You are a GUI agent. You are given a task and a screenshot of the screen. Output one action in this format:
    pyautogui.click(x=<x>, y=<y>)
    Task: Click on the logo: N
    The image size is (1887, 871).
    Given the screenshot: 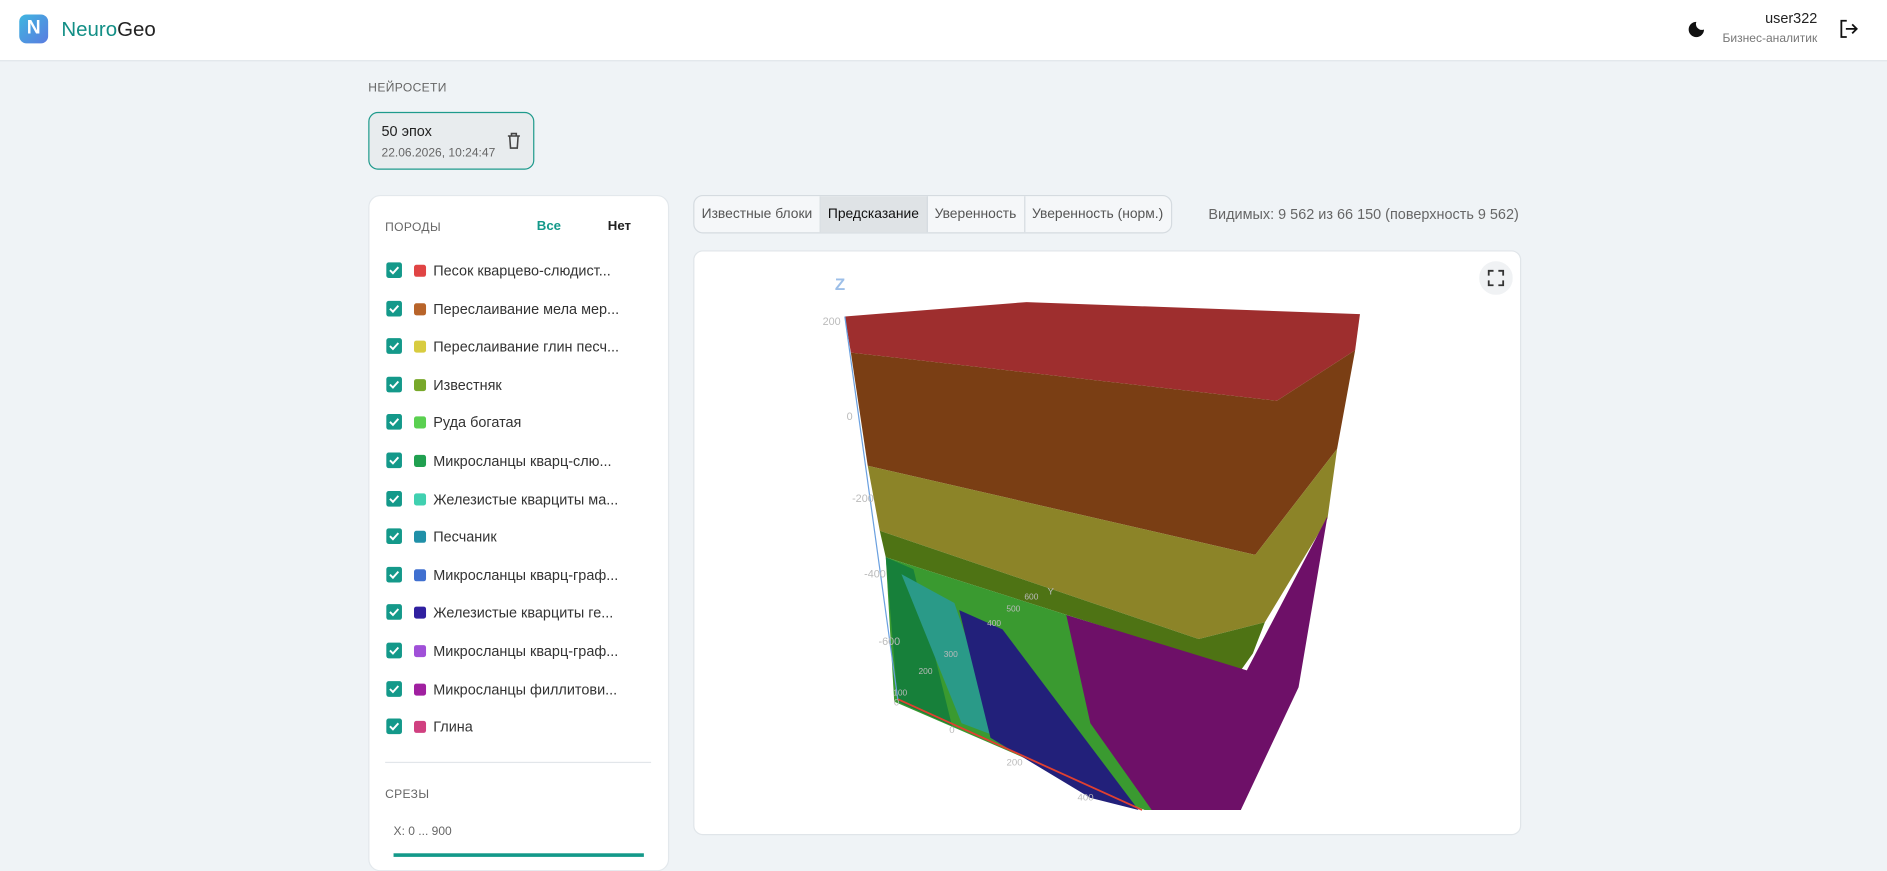 What is the action you would take?
    pyautogui.click(x=34, y=29)
    